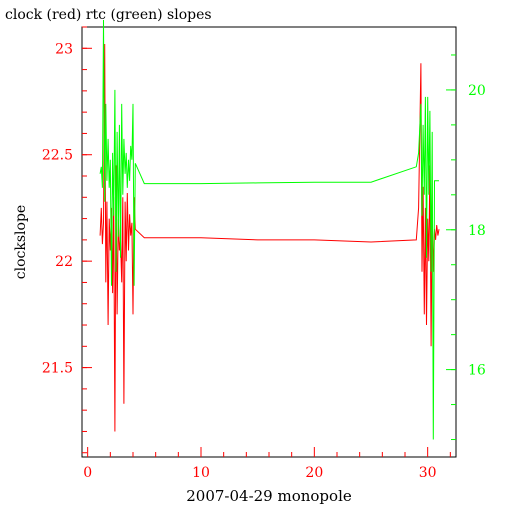 The height and width of the screenshot is (512, 512). Describe the element at coordinates (57, 369) in the screenshot. I see `y-tick-label: 21.5` at that location.